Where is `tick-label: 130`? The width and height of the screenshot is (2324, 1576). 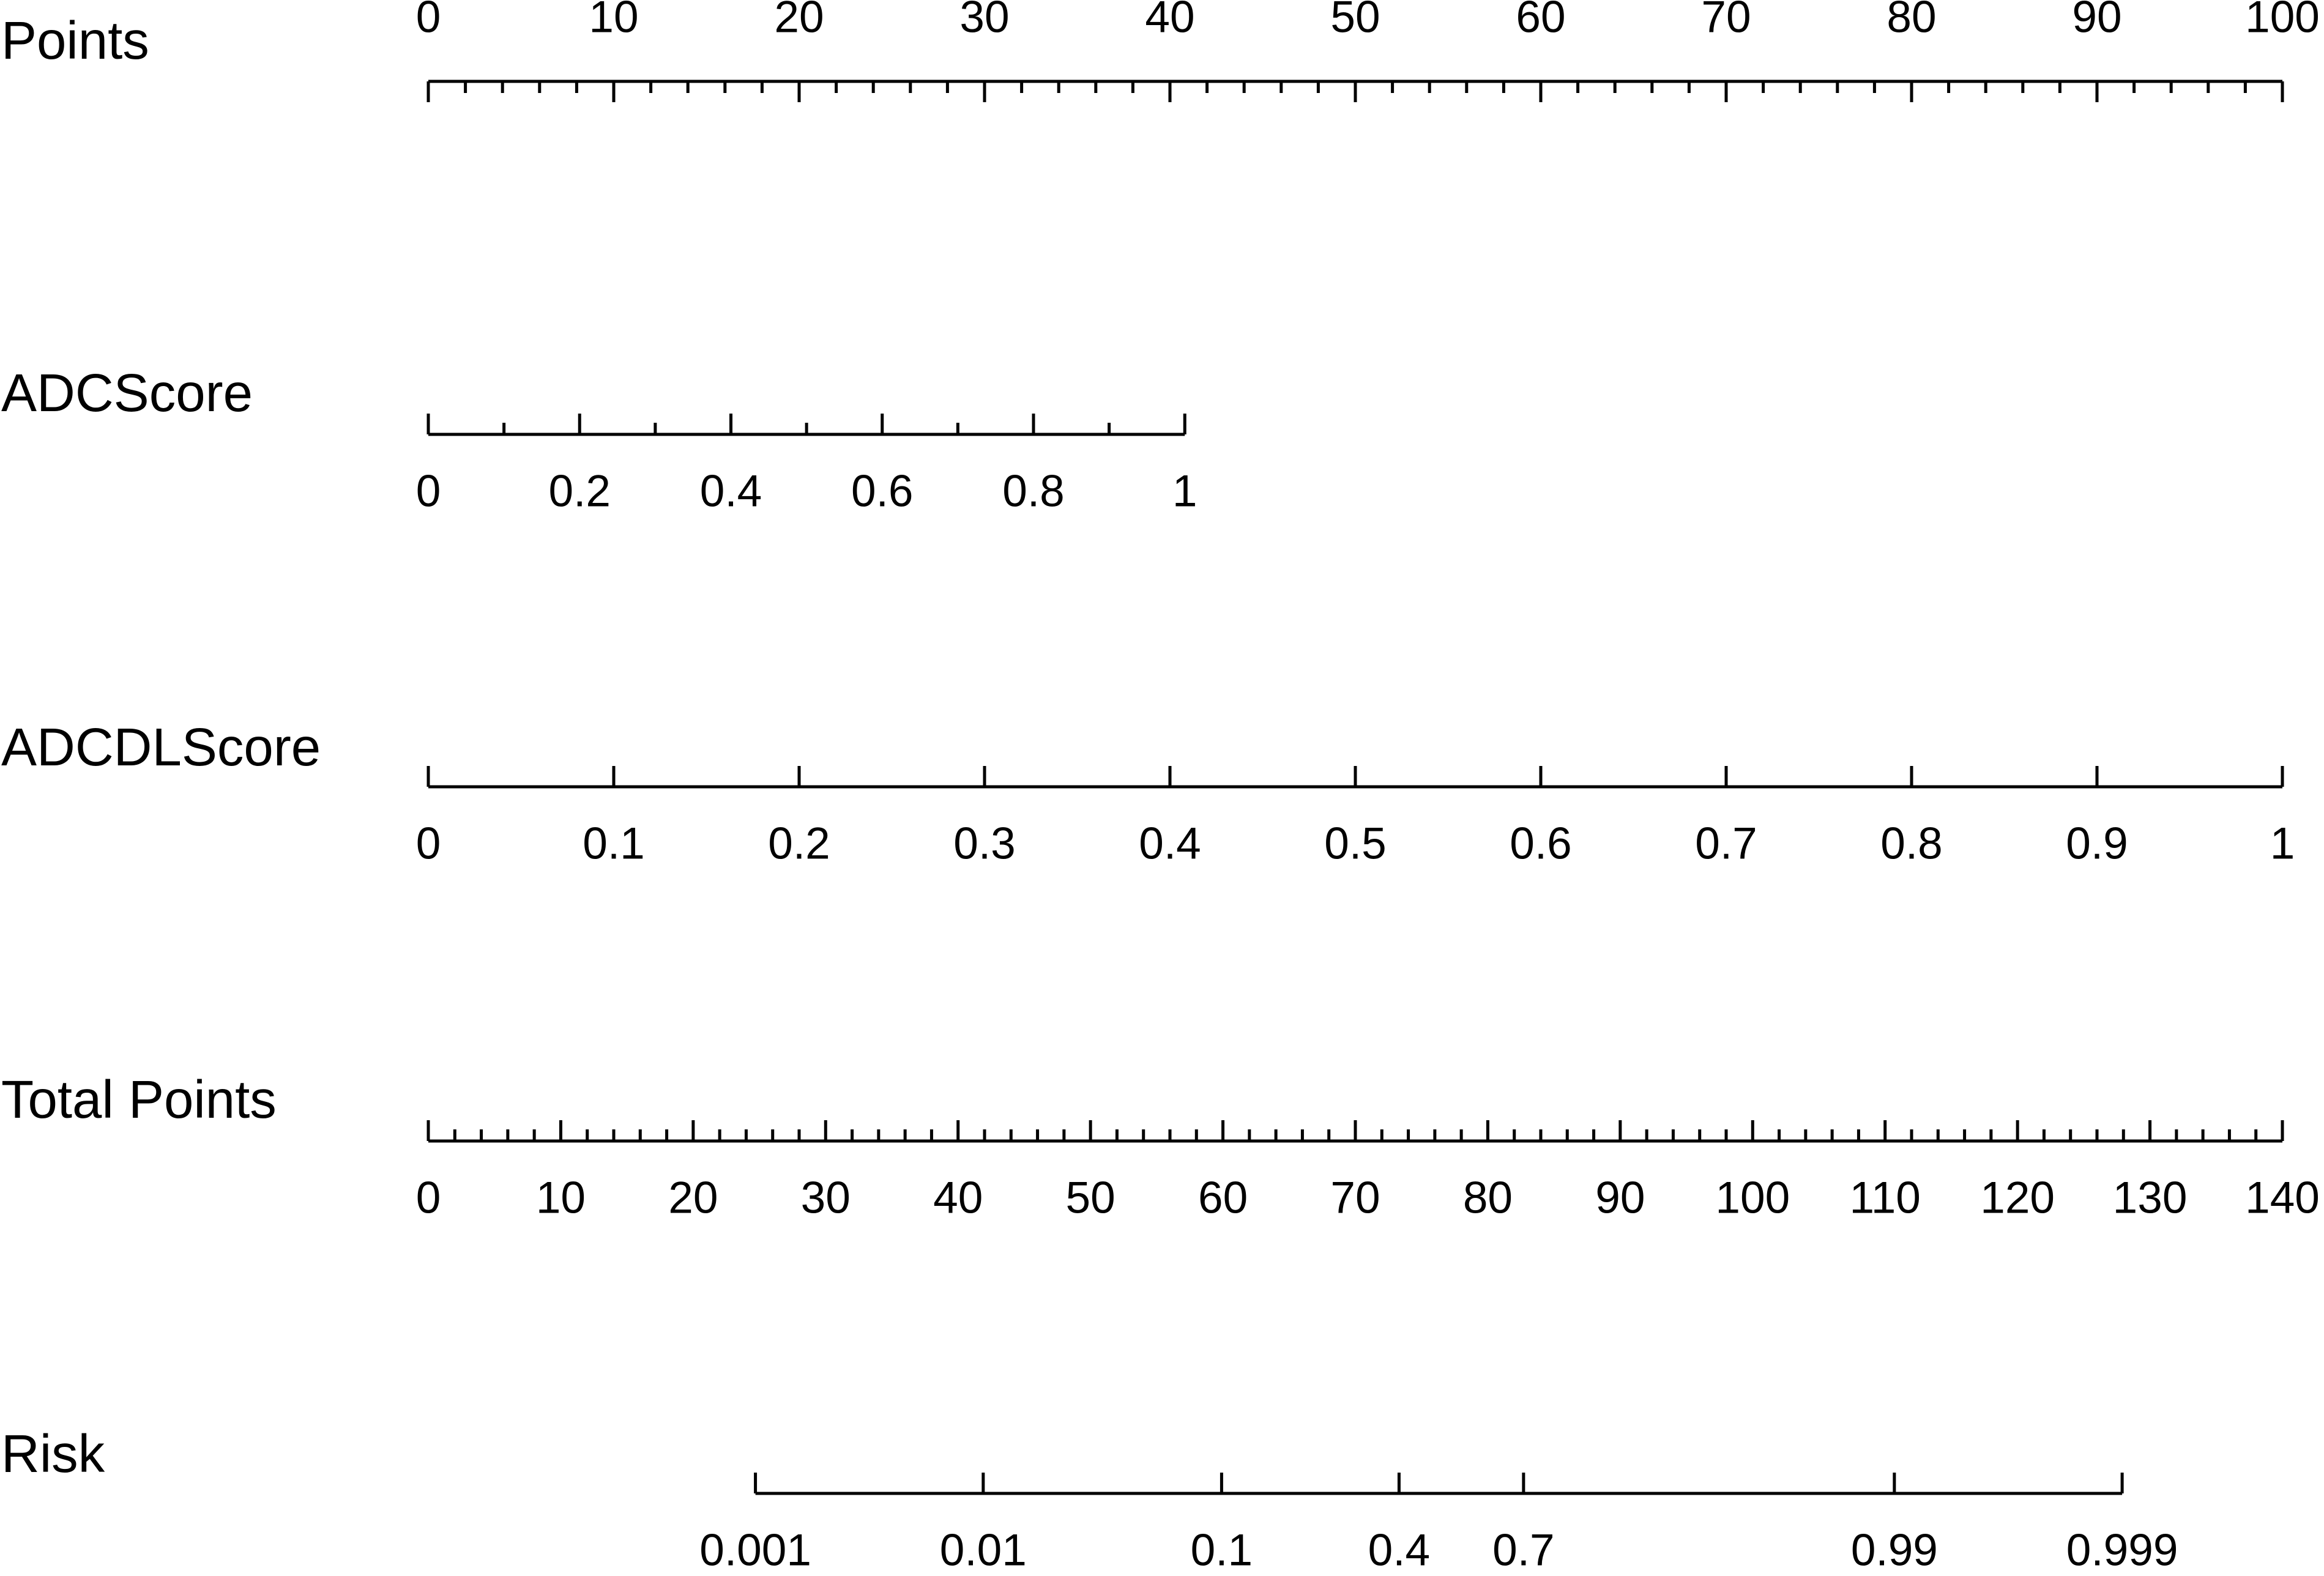
tick-label: 130 is located at coordinates (2150, 1197).